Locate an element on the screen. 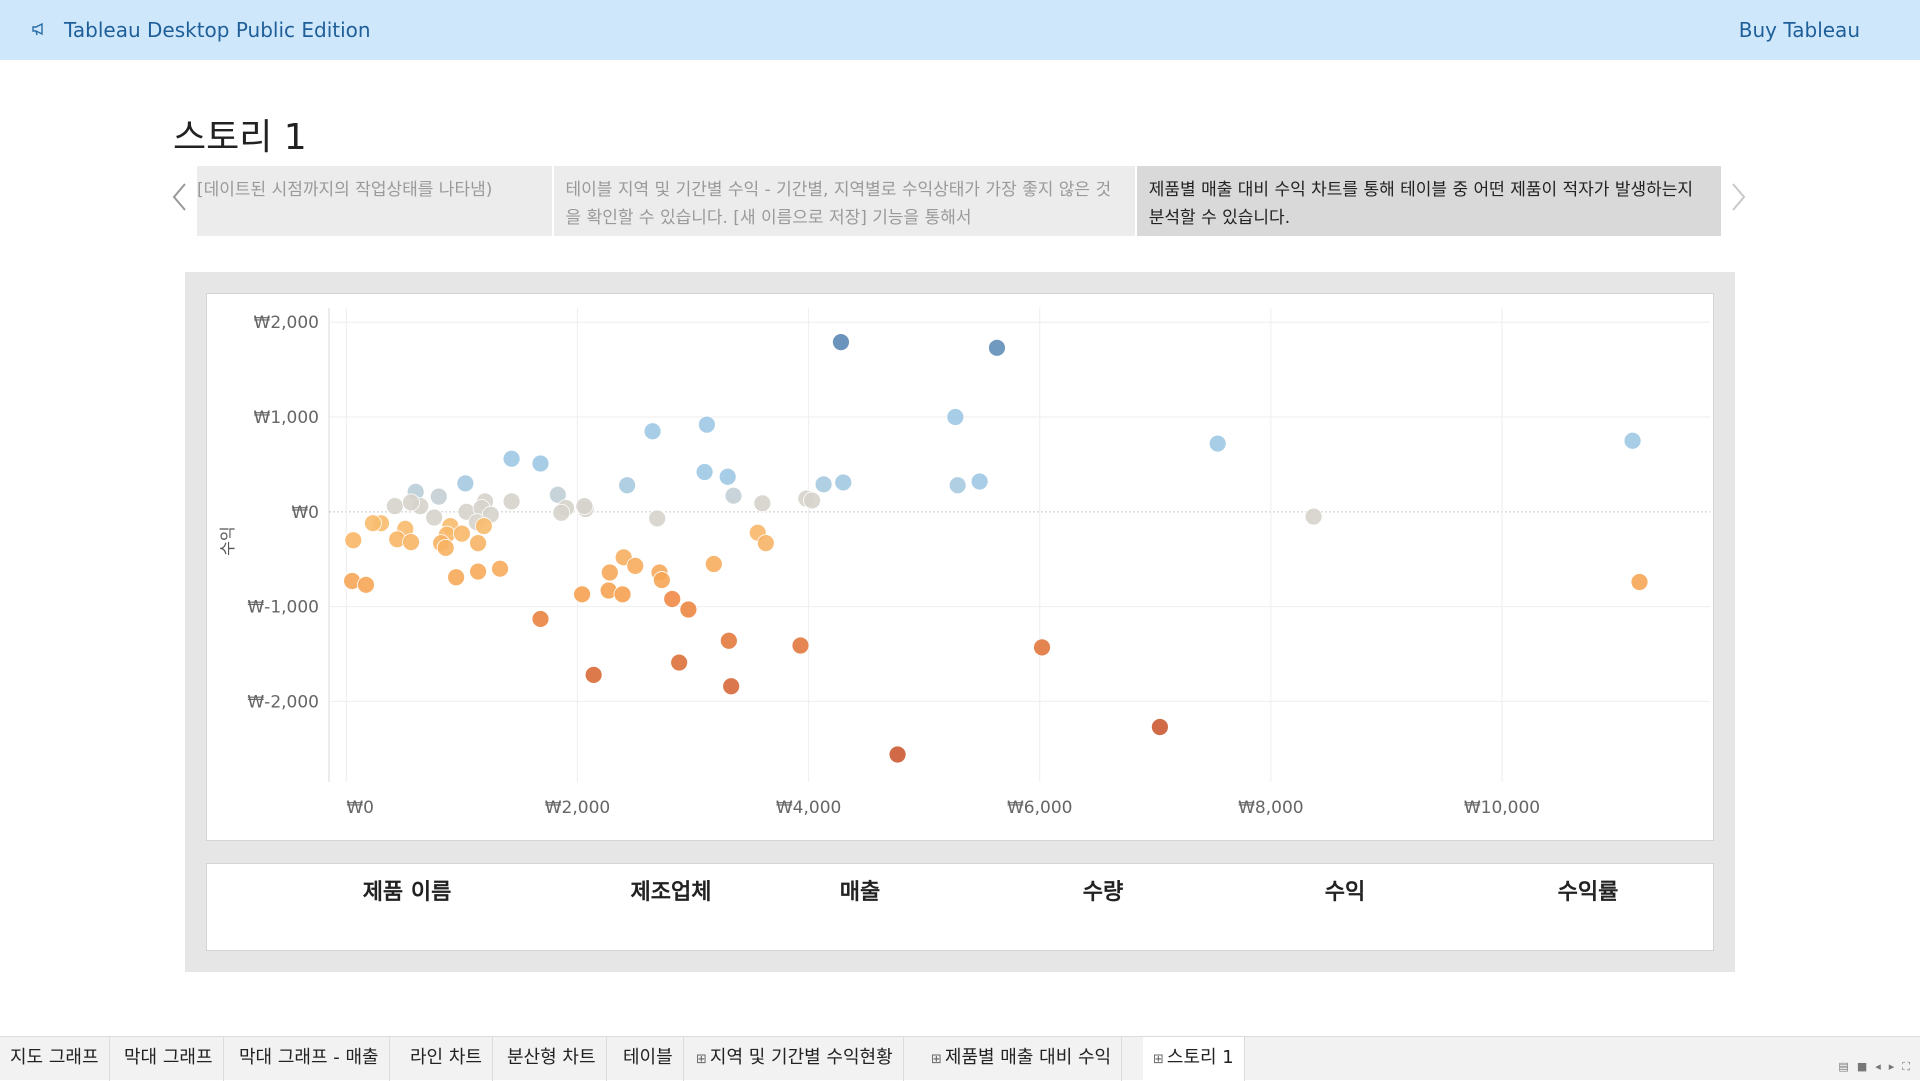  table-header-product-name: 제품 이름 is located at coordinates (407, 892).